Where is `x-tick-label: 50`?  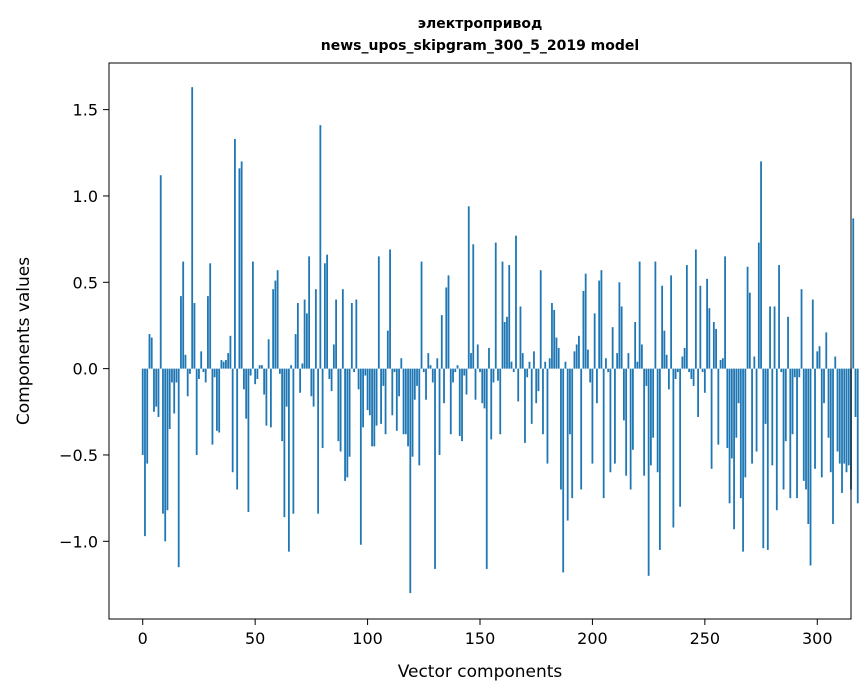 x-tick-label: 50 is located at coordinates (255, 638).